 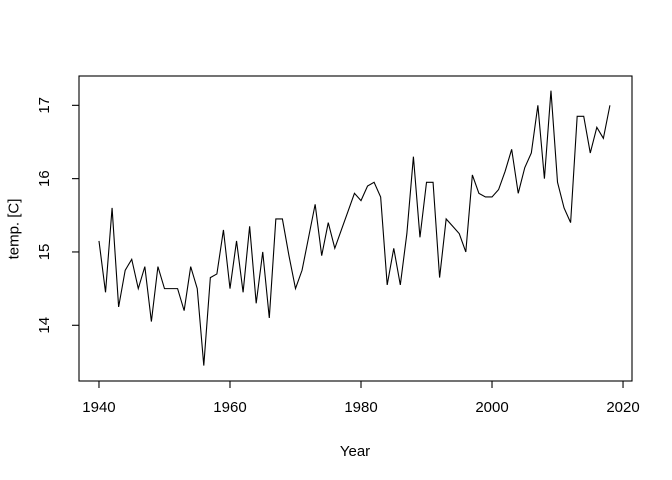 What do you see at coordinates (622, 407) in the screenshot?
I see `x-tick-label: 2020` at bounding box center [622, 407].